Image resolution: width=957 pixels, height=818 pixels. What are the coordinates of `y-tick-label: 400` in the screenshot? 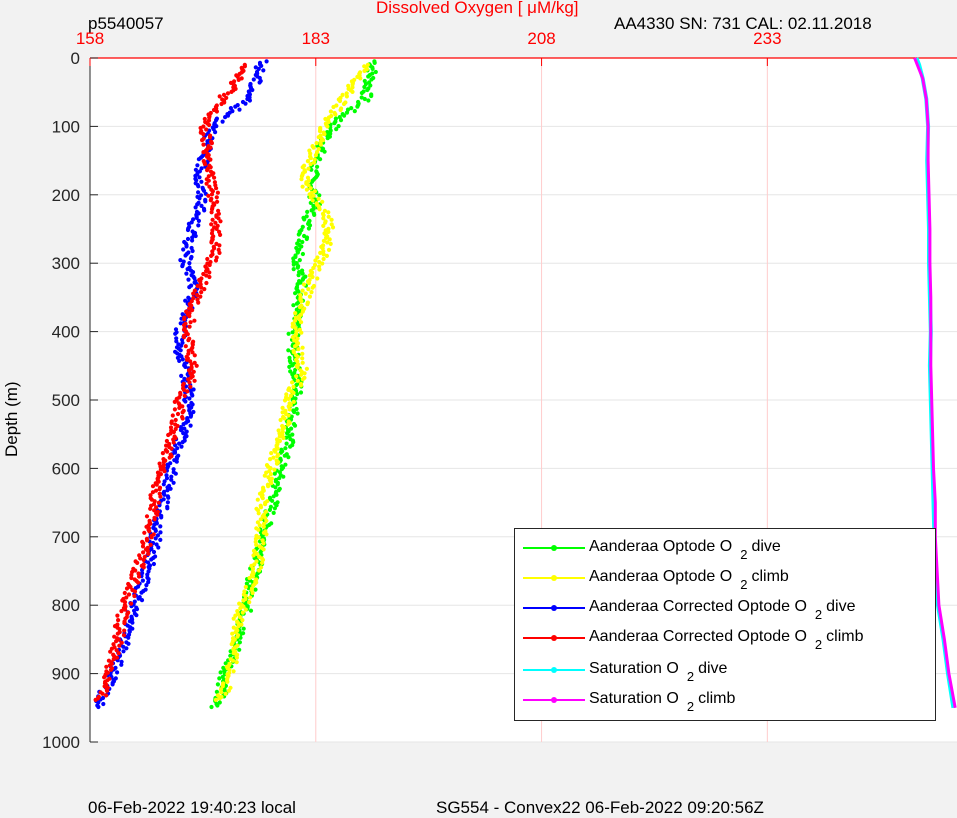 It's located at (66, 332).